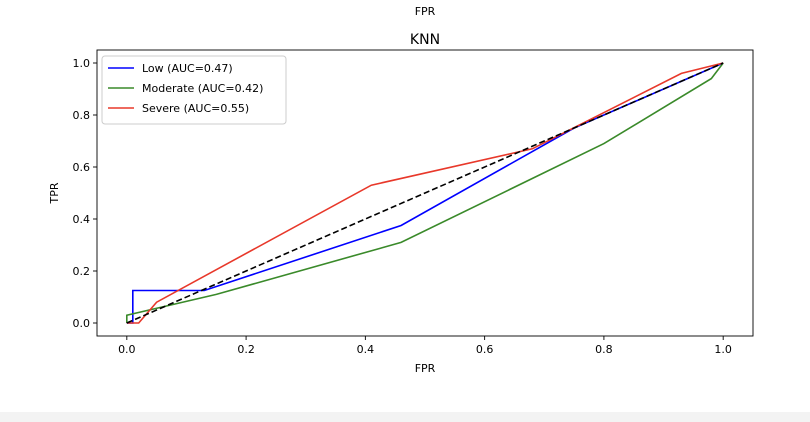 This screenshot has width=810, height=422. I want to click on legend-label-2: Moderate (AUC=0.42), so click(202, 88).